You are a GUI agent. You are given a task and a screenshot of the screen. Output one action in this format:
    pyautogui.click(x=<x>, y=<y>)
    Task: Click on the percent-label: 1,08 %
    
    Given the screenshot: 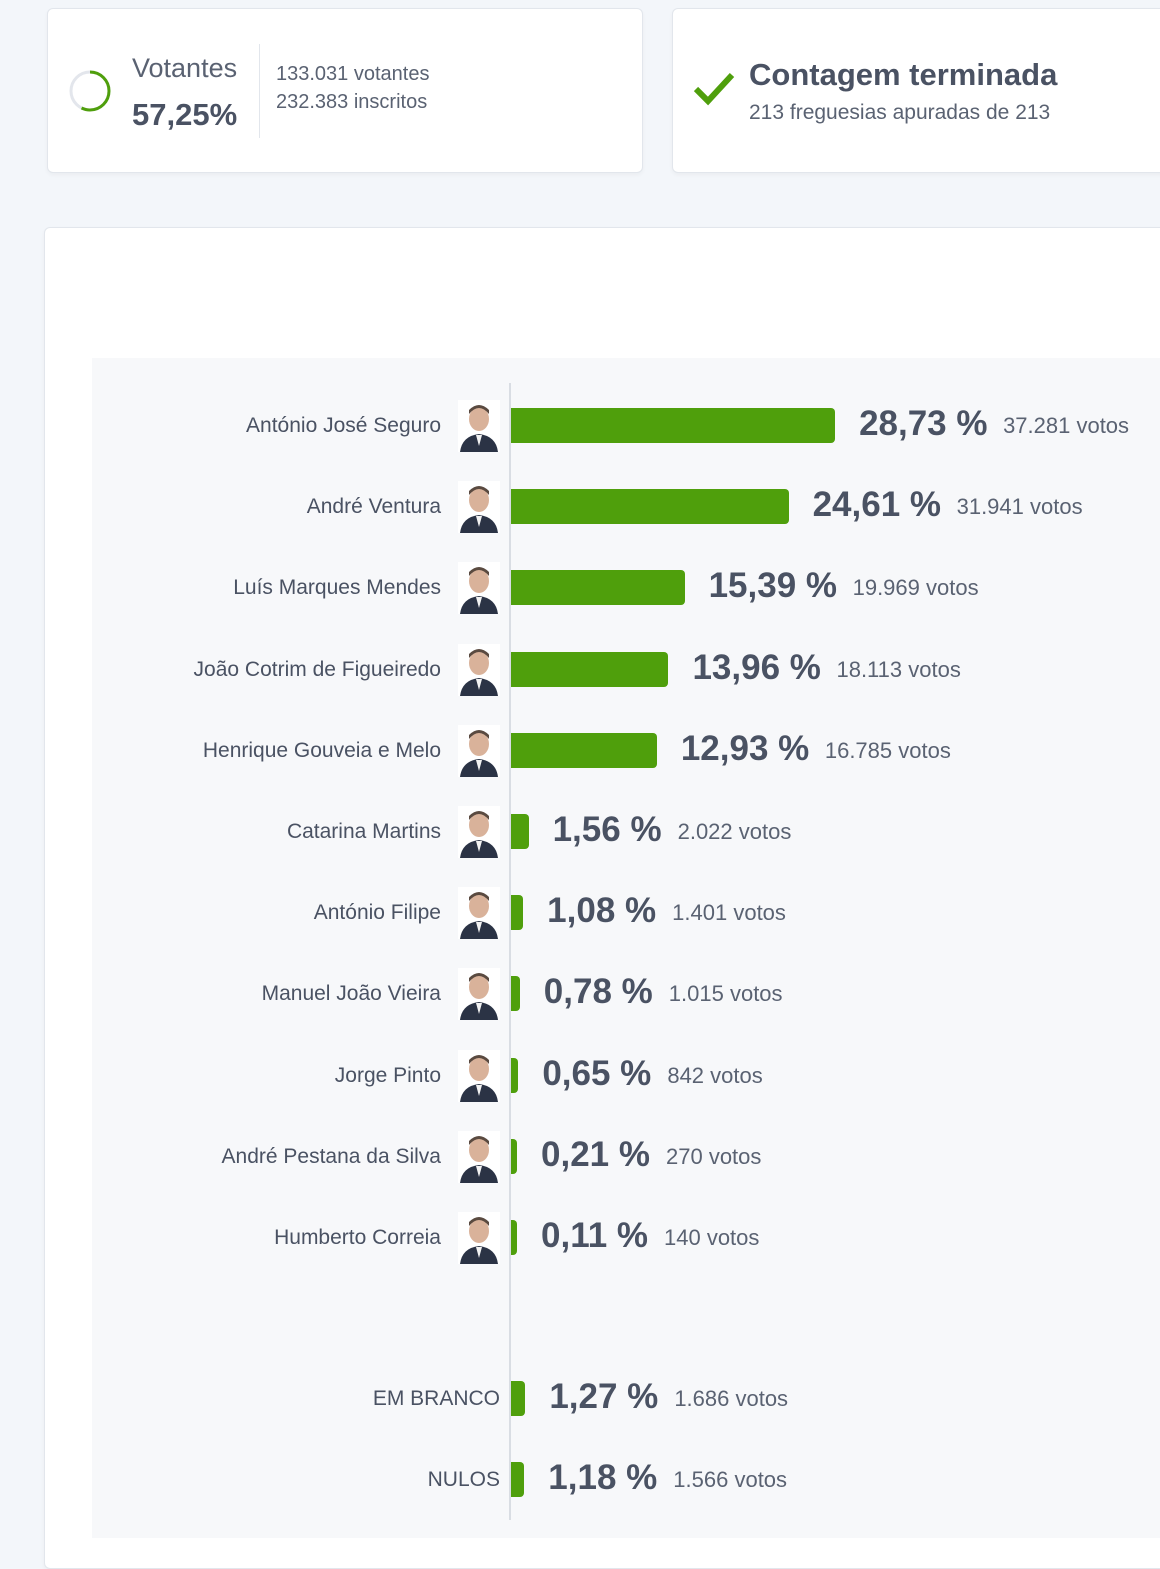 What is the action you would take?
    pyautogui.click(x=602, y=911)
    